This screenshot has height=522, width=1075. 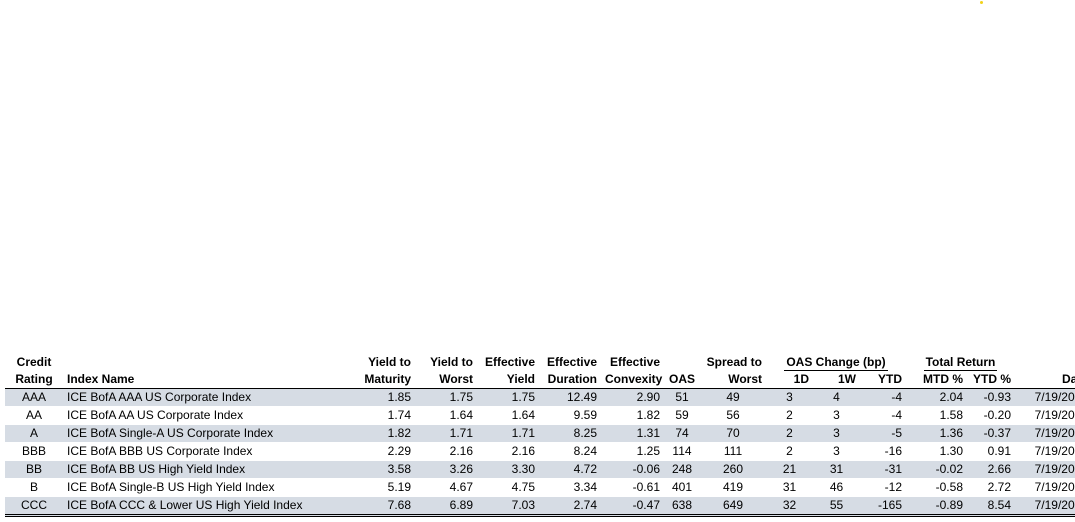 I want to click on cell-ytw: 1.71, so click(x=446, y=433).